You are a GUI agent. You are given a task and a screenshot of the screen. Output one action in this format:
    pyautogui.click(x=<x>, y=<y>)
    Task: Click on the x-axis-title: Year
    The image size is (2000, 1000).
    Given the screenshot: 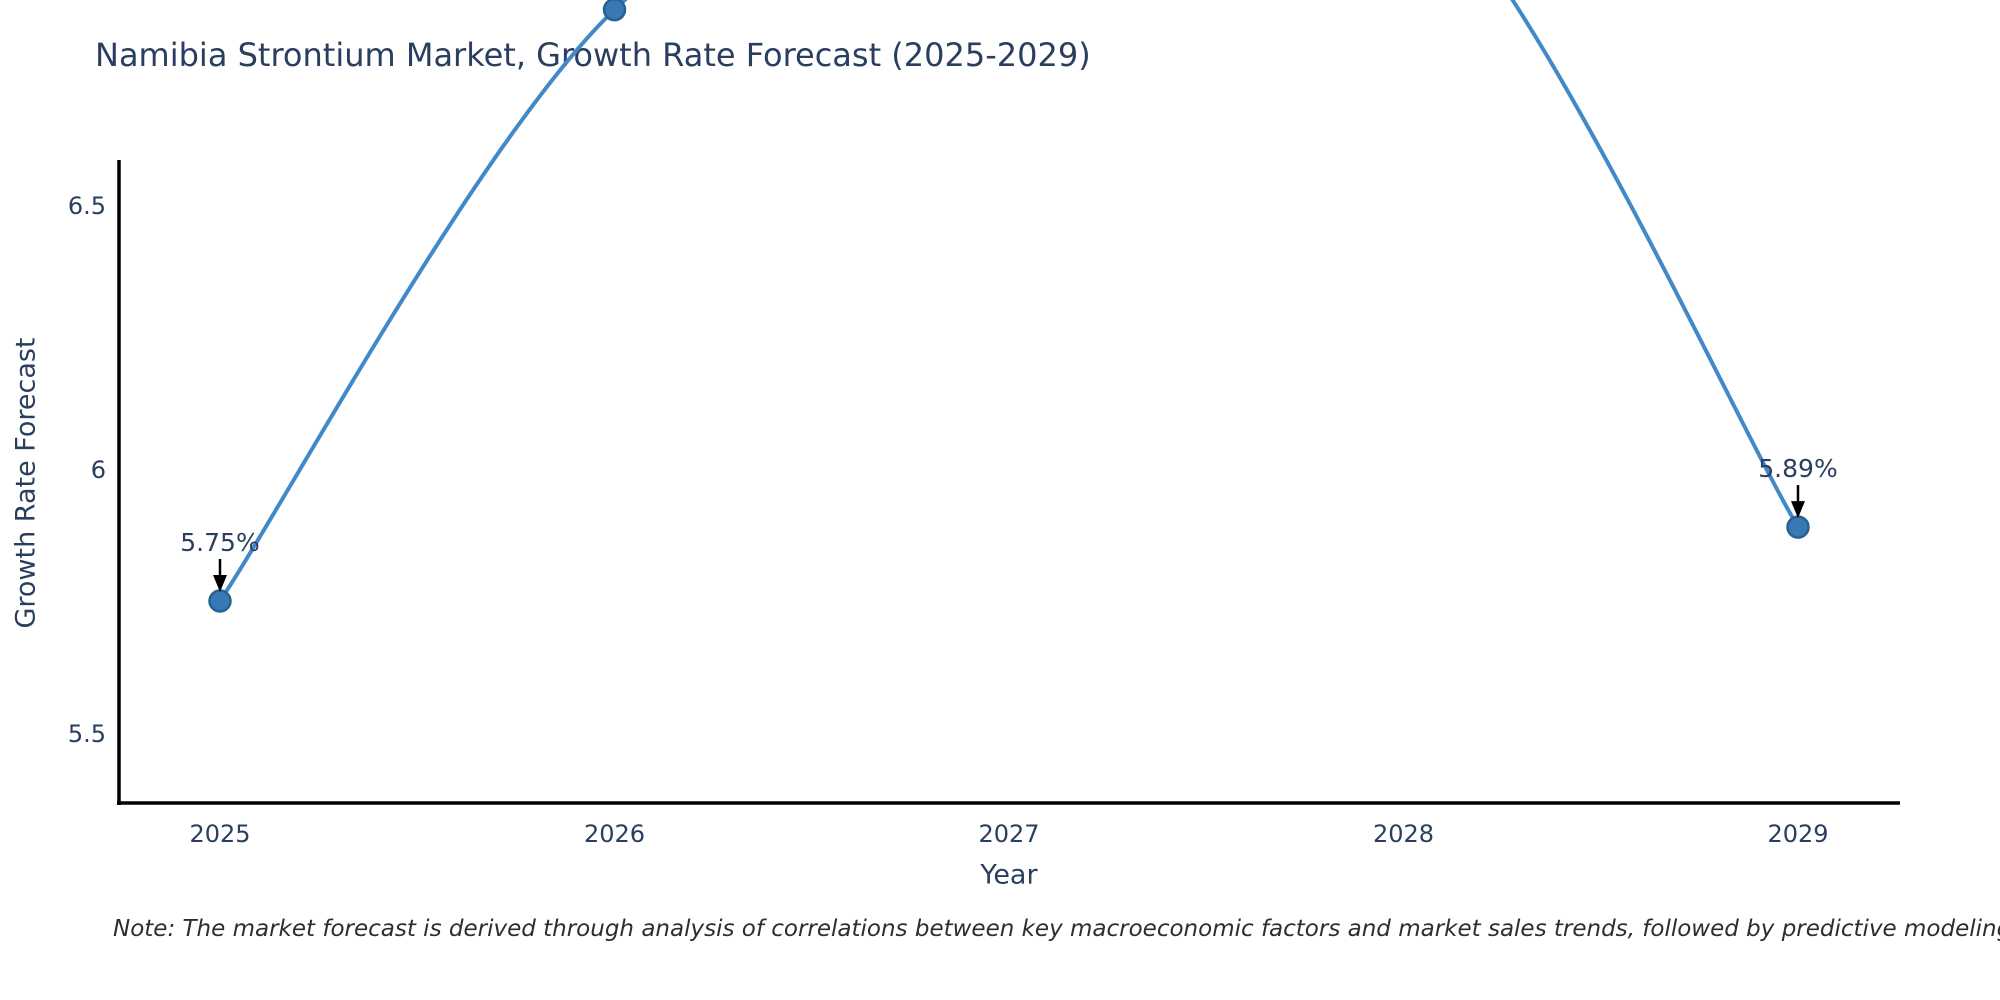 What is the action you would take?
    pyautogui.click(x=1009, y=875)
    